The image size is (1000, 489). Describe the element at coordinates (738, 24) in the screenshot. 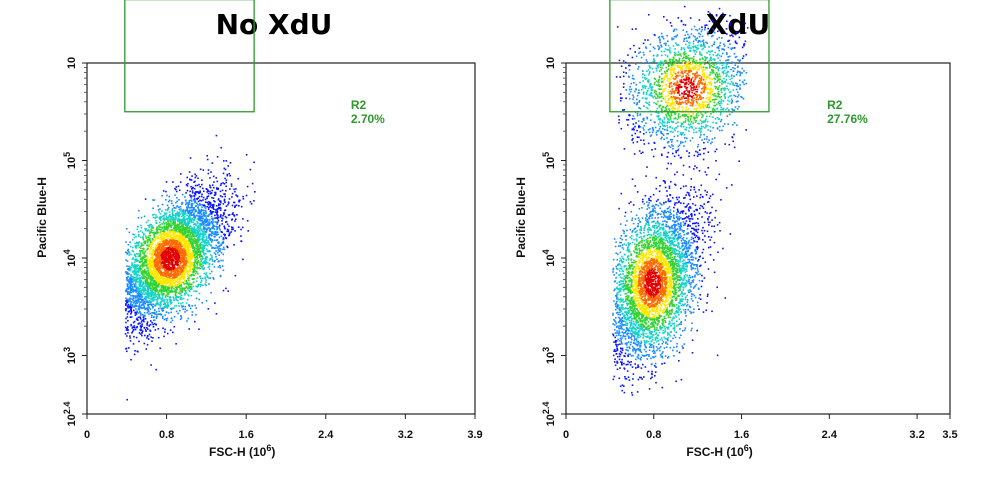

I see `chart-title-xdu: XdU` at that location.